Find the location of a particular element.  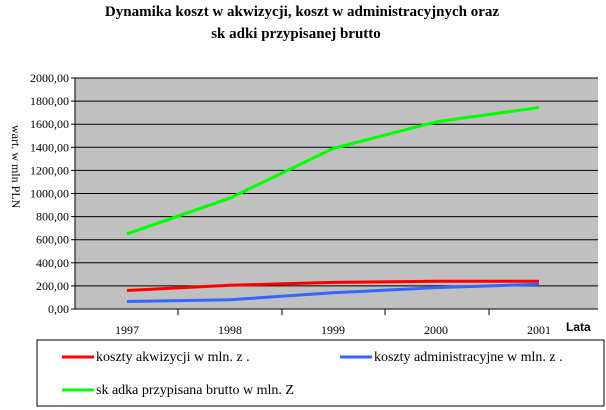

y-tick-label: 1600,00 is located at coordinates (49, 124).